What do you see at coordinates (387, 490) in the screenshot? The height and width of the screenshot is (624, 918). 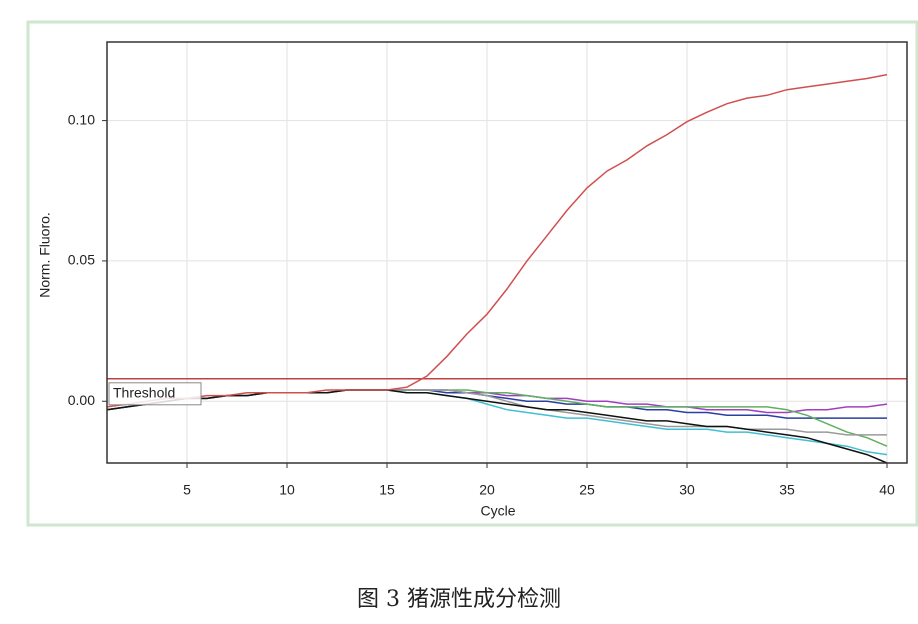 I see `x-tick-label: 15` at bounding box center [387, 490].